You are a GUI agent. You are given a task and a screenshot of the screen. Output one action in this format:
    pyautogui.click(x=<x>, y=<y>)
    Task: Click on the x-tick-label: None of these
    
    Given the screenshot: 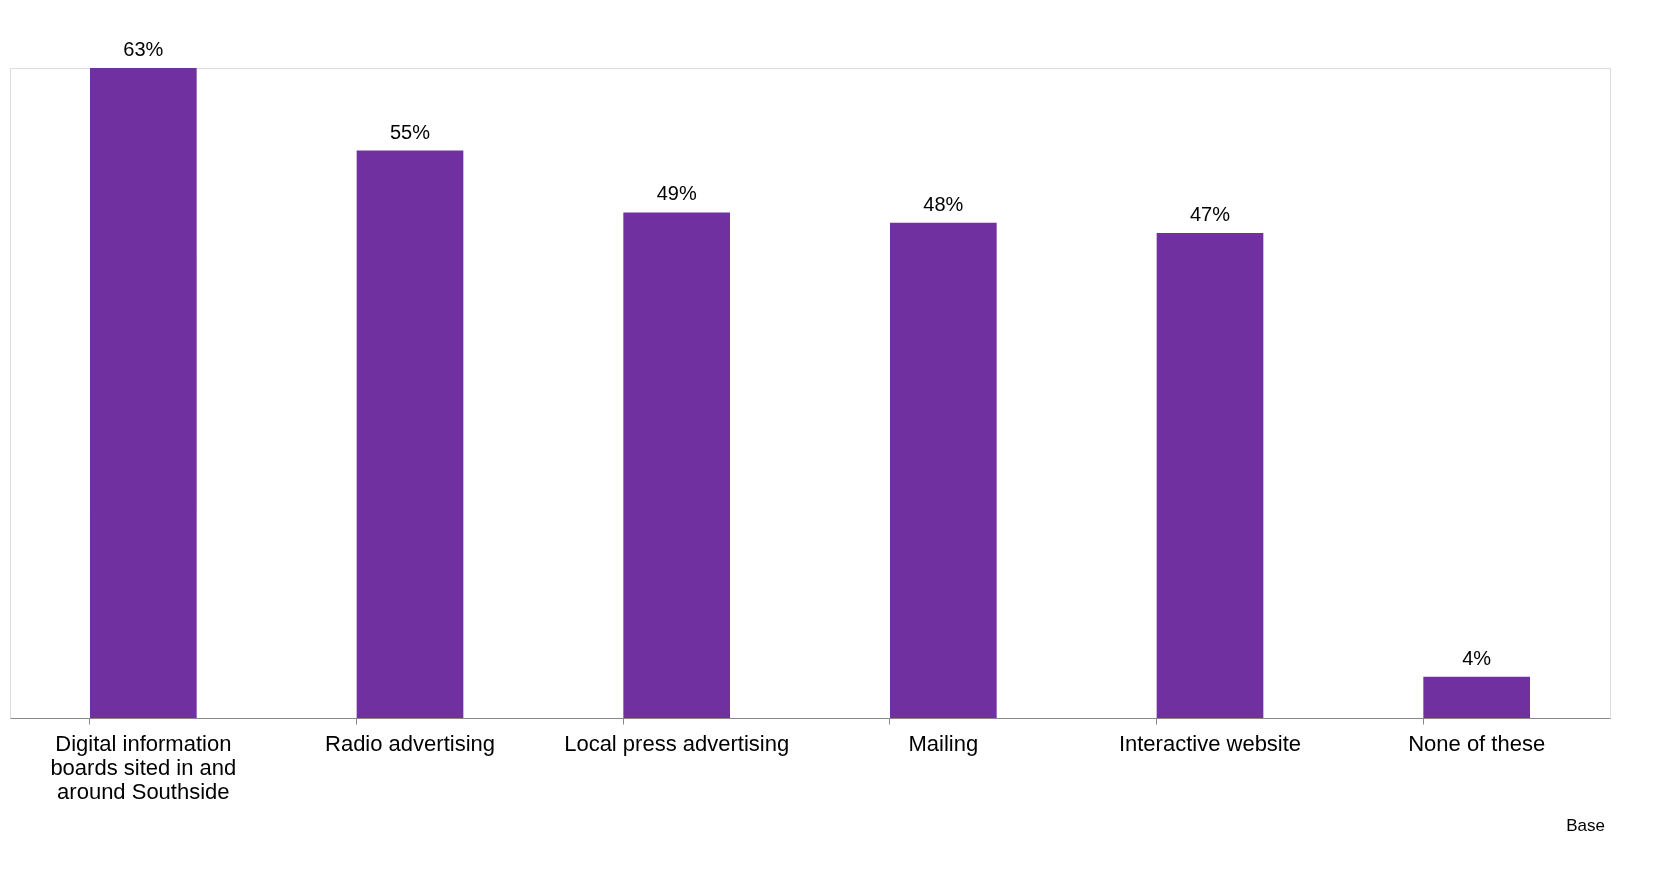 What is the action you would take?
    pyautogui.click(x=1477, y=743)
    